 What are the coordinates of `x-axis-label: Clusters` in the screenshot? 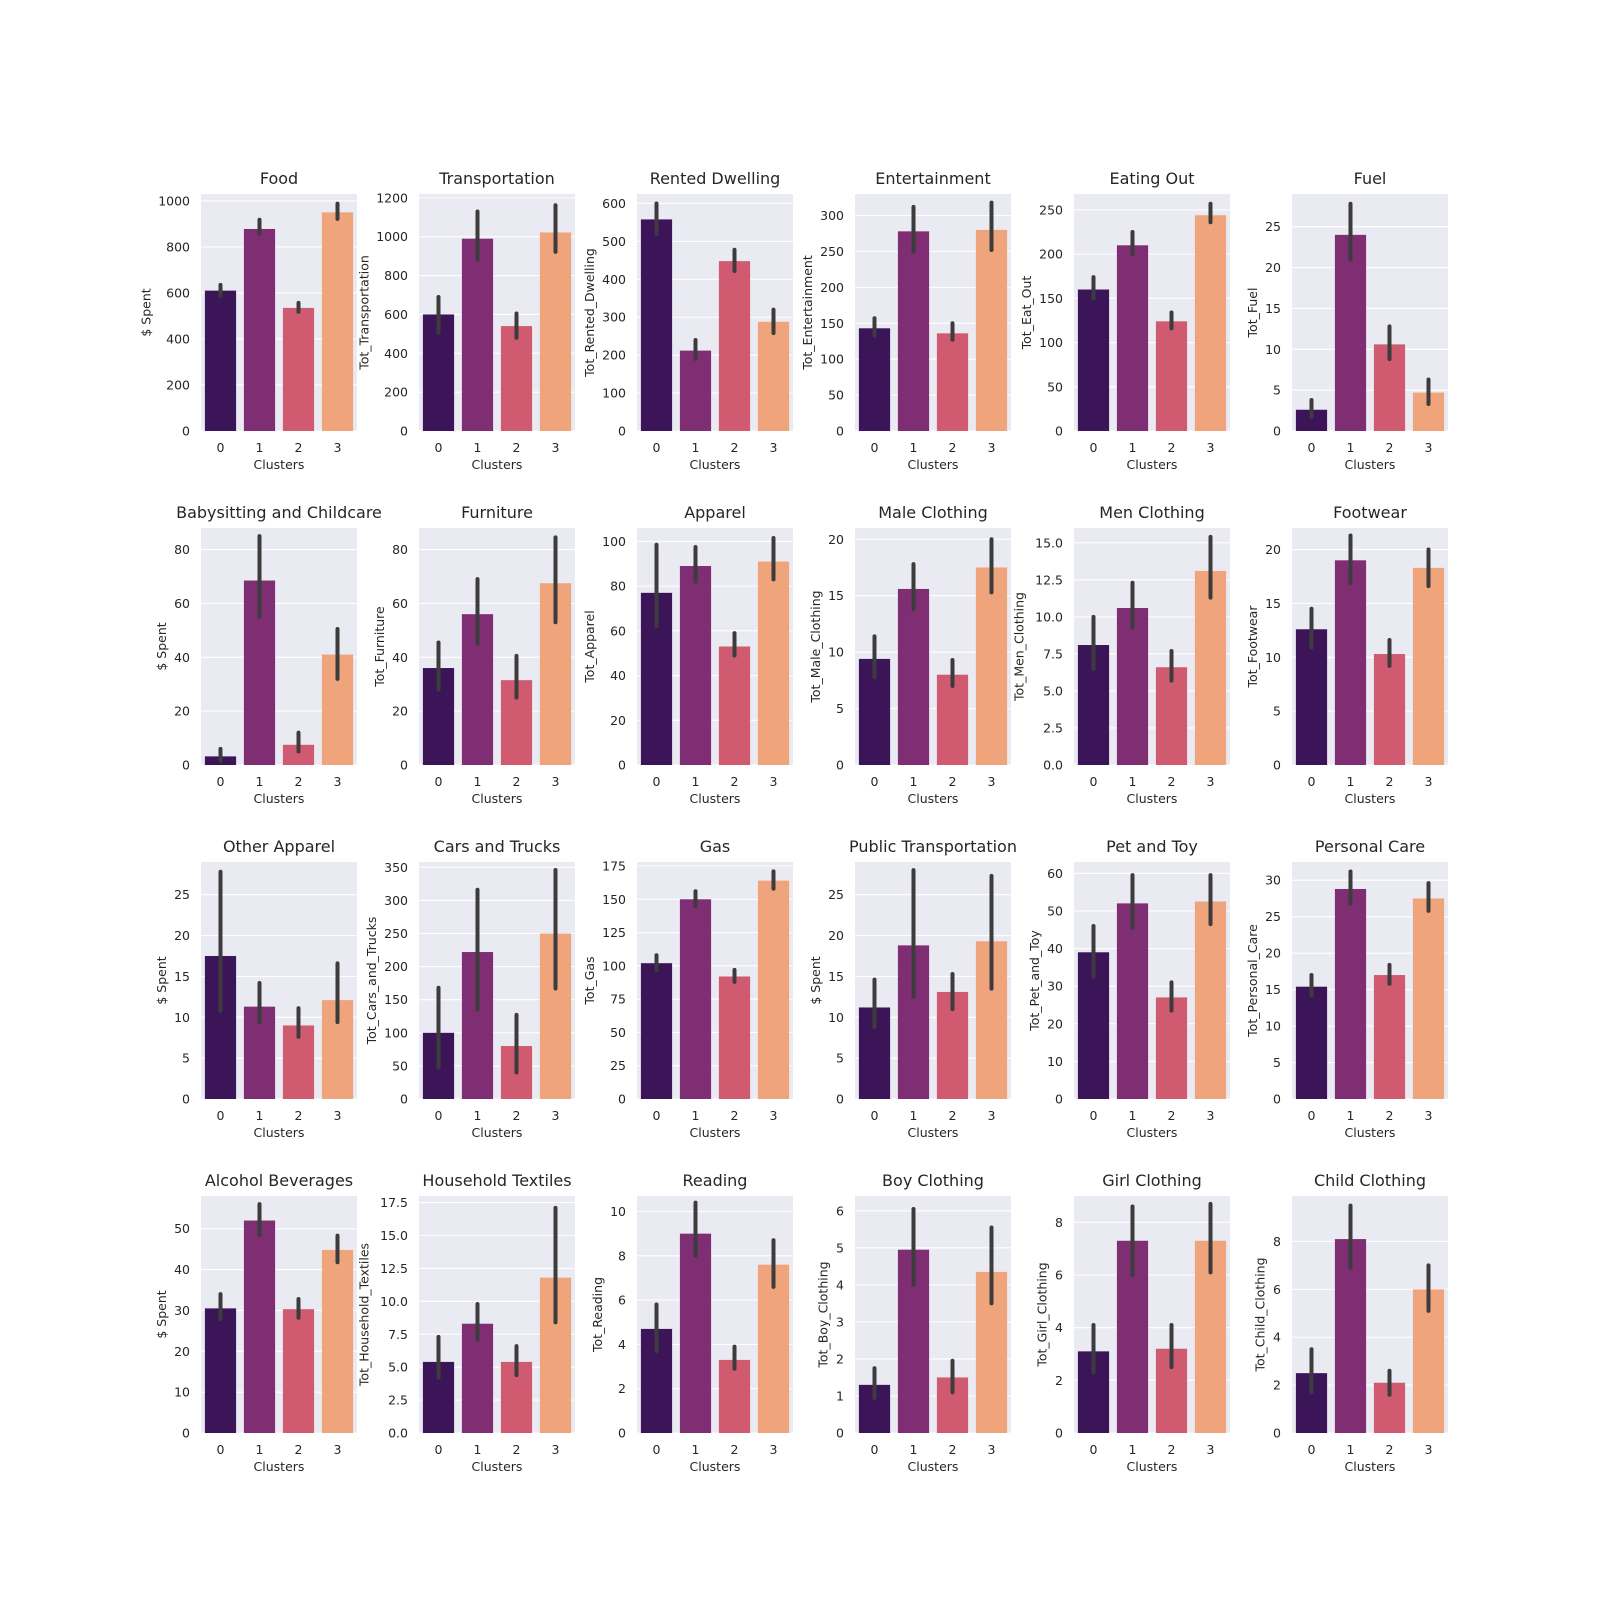 It's located at (1152, 1466).